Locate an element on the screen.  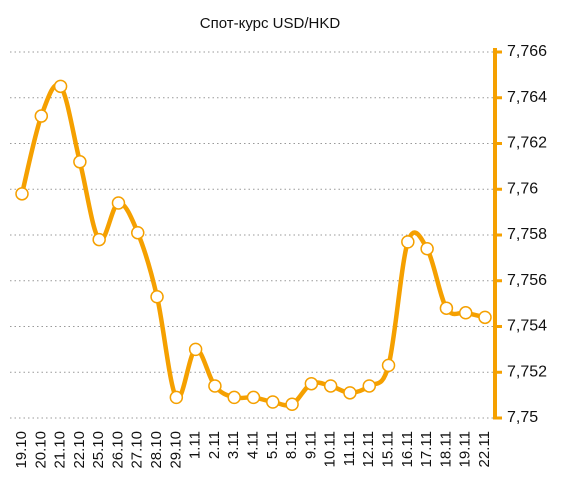
x-tick-label: 22.11 is located at coordinates (484, 449).